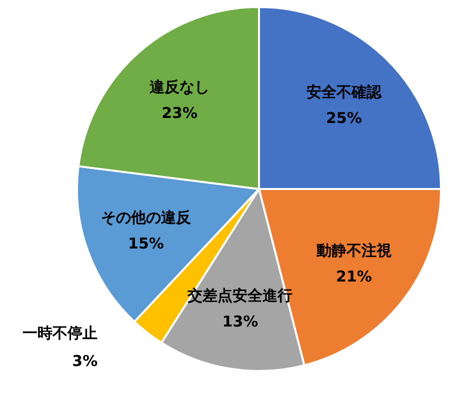 This screenshot has width=451, height=393. Describe the element at coordinates (344, 118) in the screenshot. I see `data-label: 25%` at that location.